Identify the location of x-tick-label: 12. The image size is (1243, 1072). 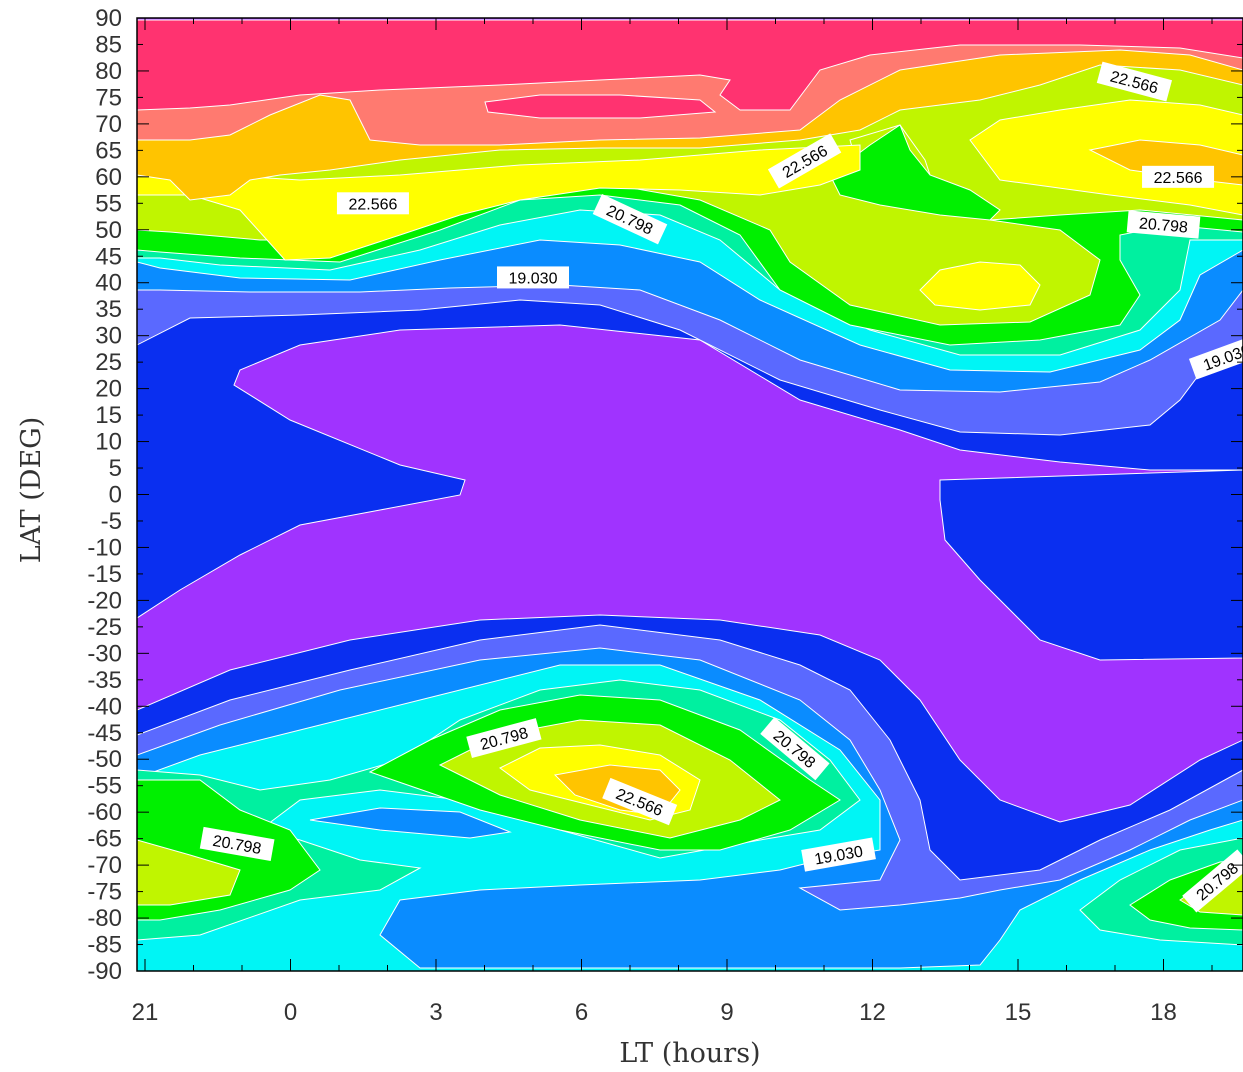
(872, 1012).